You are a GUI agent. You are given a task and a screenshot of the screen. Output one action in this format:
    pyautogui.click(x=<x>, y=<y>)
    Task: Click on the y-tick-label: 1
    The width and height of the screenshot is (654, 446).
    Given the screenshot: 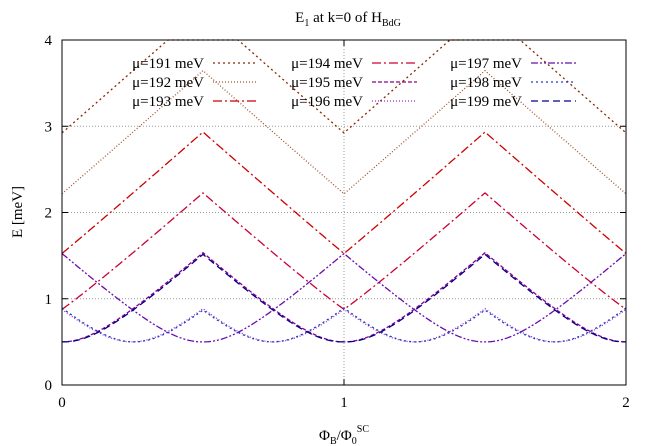 What is the action you would take?
    pyautogui.click(x=49, y=300)
    